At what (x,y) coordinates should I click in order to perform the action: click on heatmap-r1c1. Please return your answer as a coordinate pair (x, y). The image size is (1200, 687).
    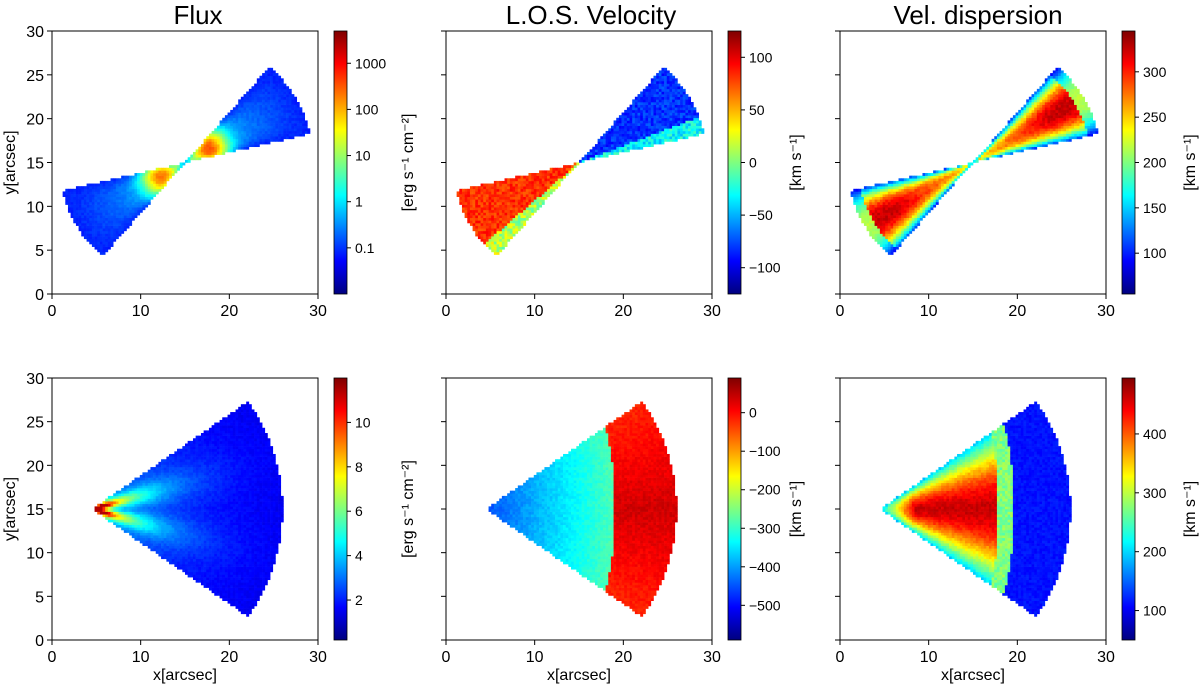
    Looking at the image, I should click on (186, 161).